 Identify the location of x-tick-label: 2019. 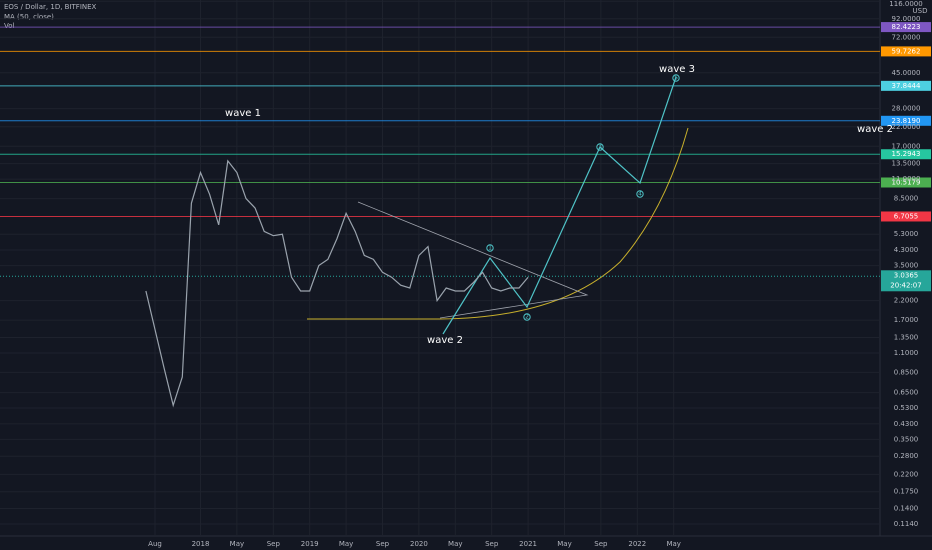
(310, 544).